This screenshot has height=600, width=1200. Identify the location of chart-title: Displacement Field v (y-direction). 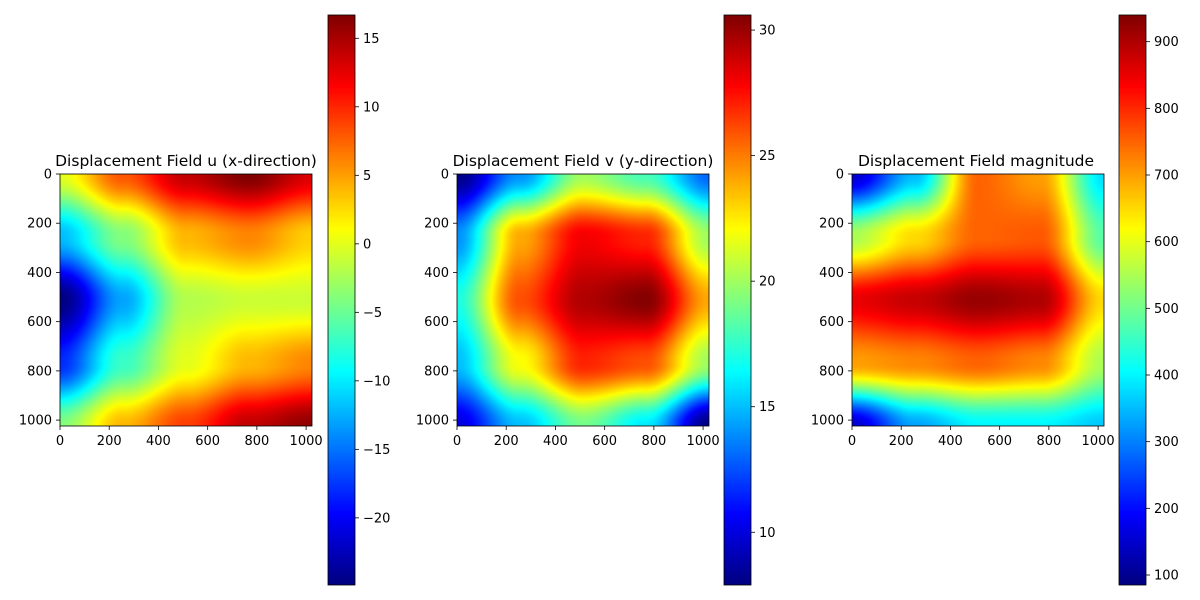
(583, 161).